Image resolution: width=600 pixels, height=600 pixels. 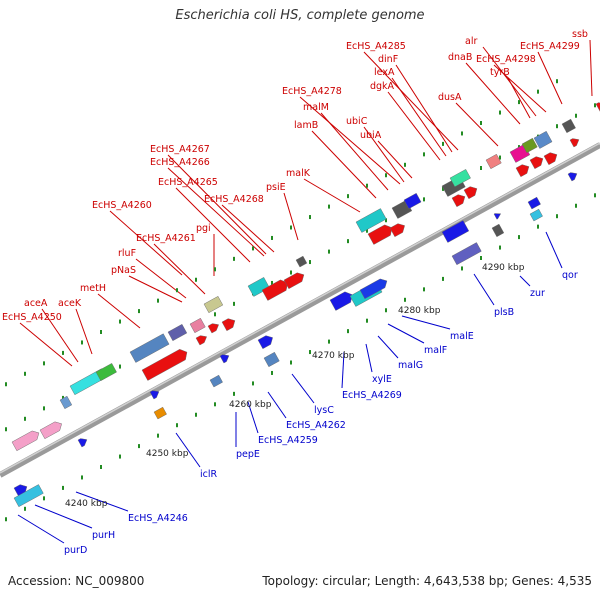 What do you see at coordinates (504, 312) in the screenshot?
I see `gene-label-bottom: plsB` at bounding box center [504, 312].